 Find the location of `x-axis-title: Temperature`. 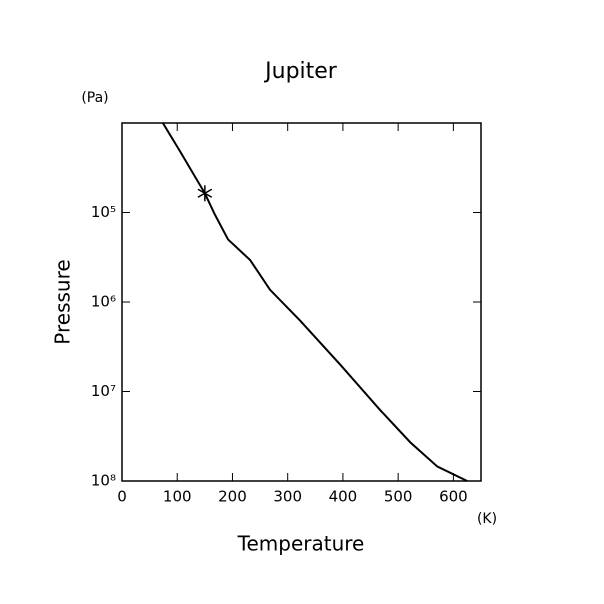

x-axis-title: Temperature is located at coordinates (301, 544).